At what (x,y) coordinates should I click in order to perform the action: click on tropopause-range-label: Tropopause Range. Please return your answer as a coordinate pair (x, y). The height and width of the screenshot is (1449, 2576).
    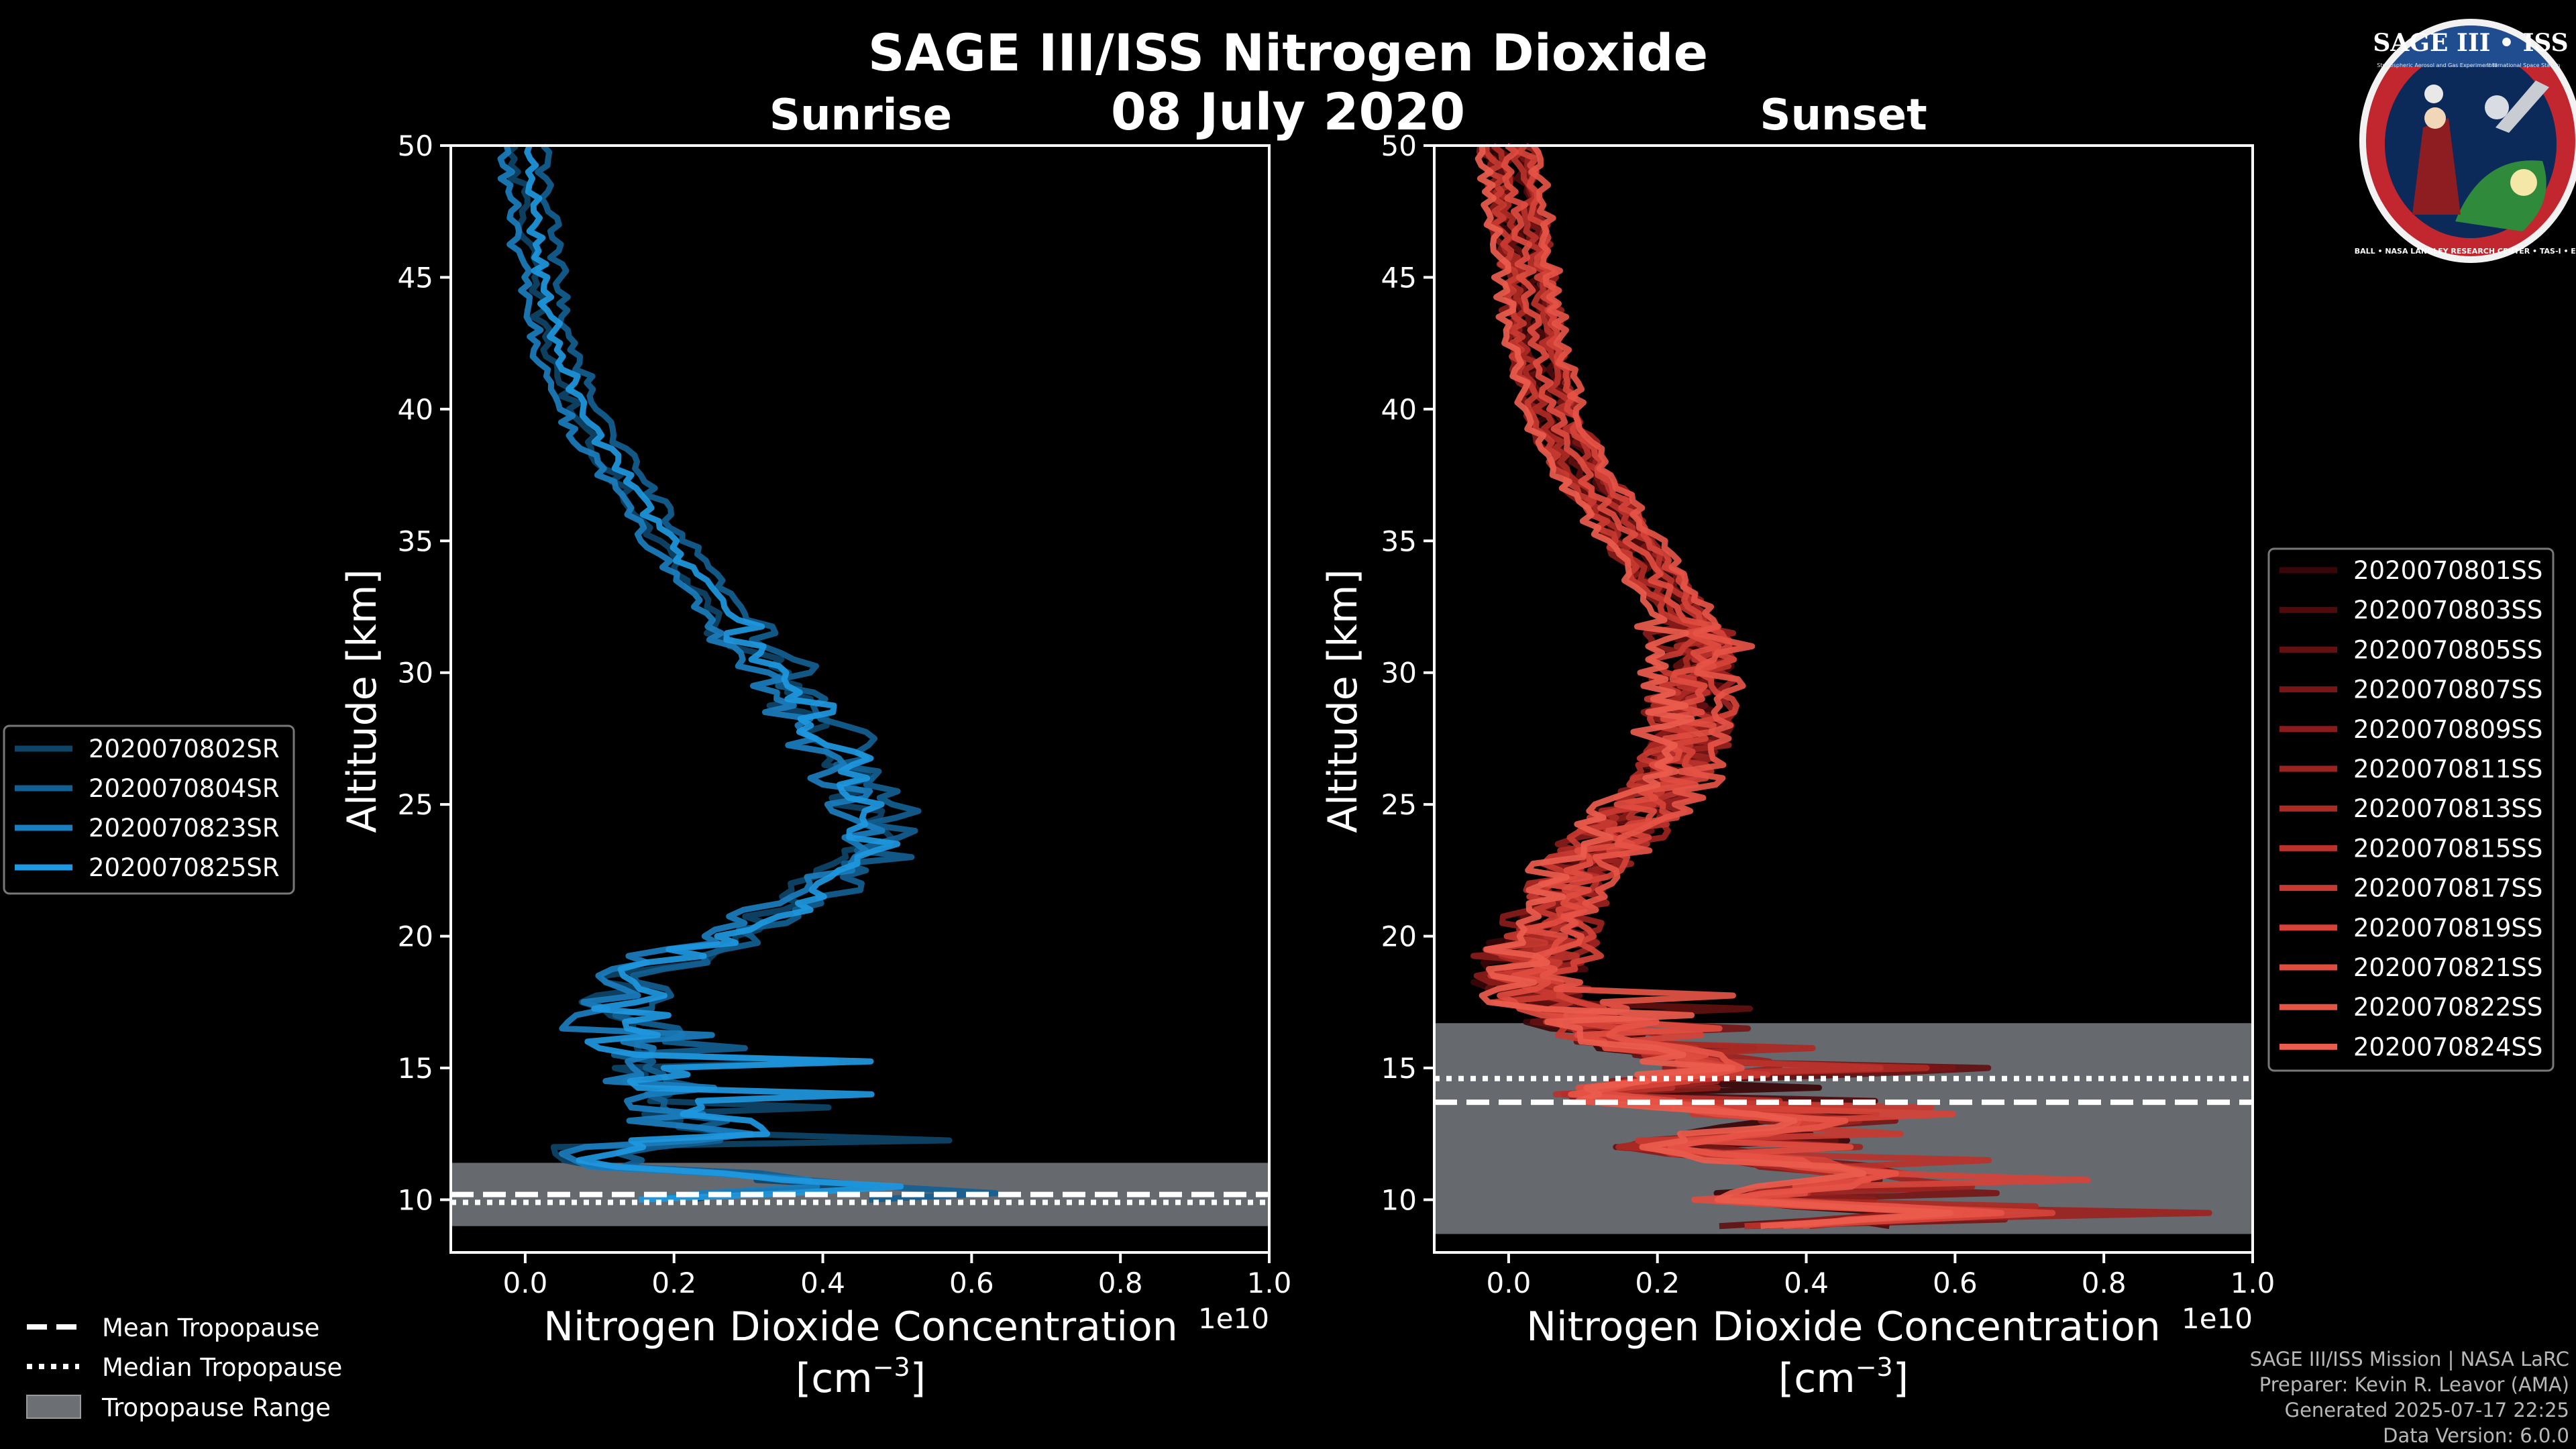
    Looking at the image, I should click on (216, 1407).